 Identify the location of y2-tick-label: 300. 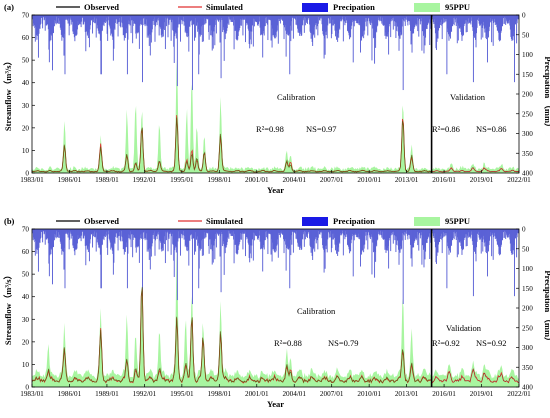
(527, 348).